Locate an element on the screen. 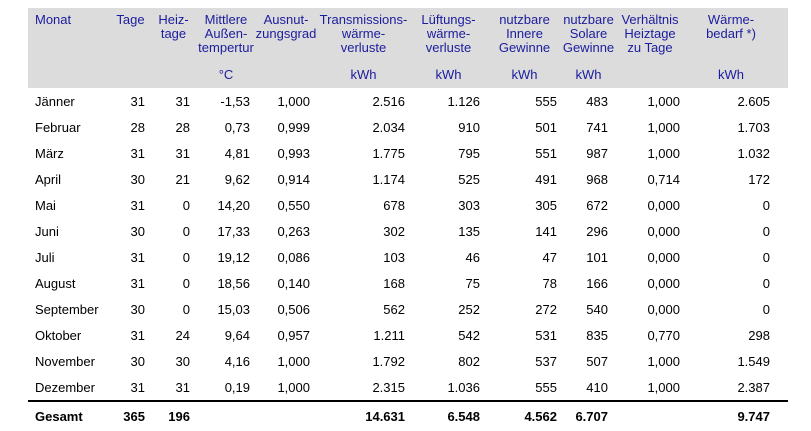 The width and height of the screenshot is (811, 431). total-cell-waermebedarf: 9.747 is located at coordinates (737, 415).